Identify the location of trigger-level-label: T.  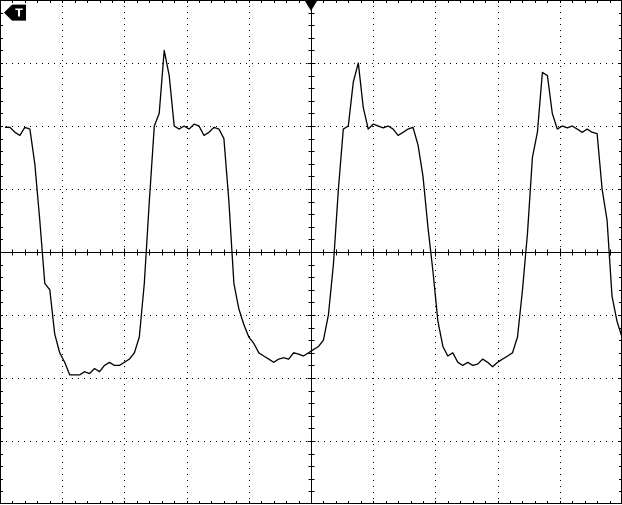
(19, 13).